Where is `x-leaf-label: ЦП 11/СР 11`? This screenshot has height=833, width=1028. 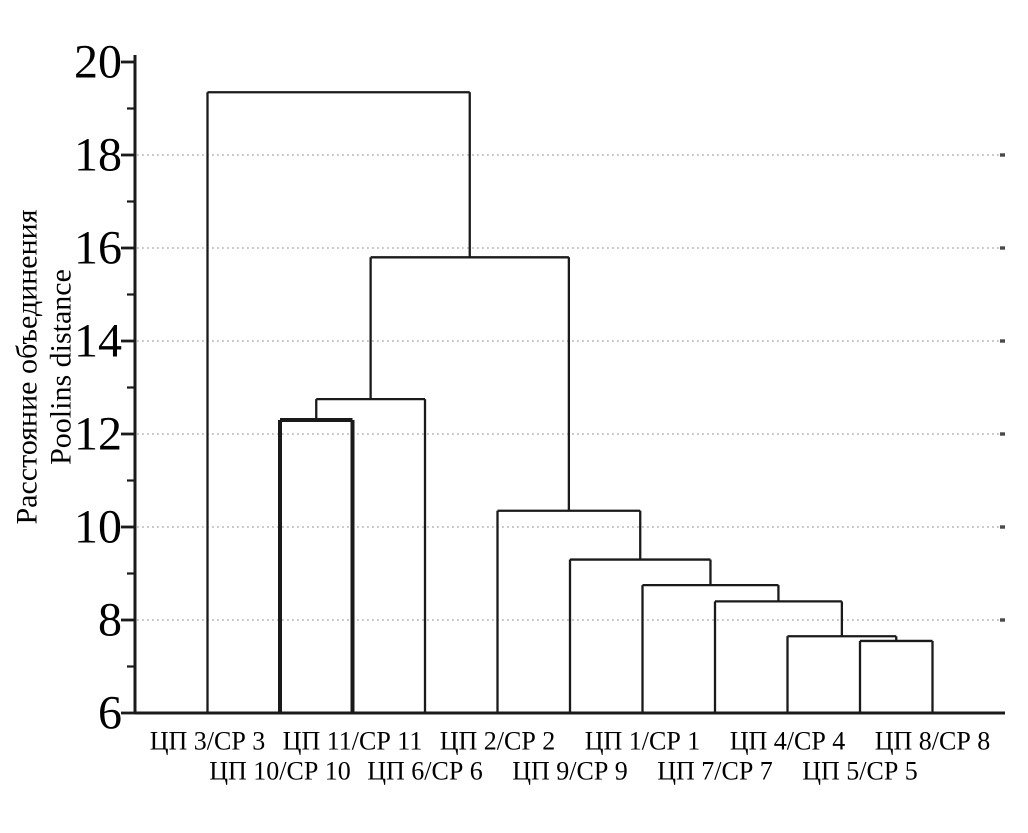 x-leaf-label: ЦП 11/СР 11 is located at coordinates (353, 741).